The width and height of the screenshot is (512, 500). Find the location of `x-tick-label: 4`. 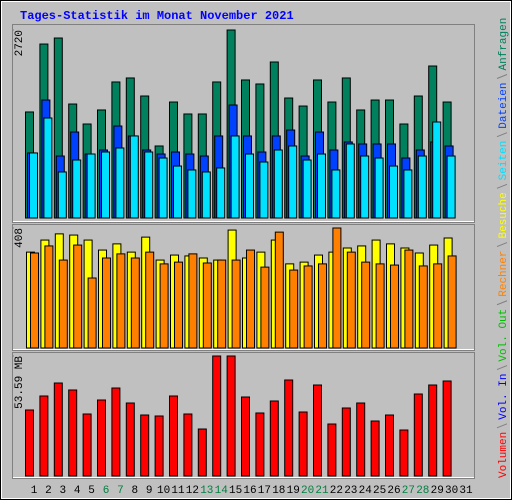

x-tick-label: 4 is located at coordinates (77, 491).